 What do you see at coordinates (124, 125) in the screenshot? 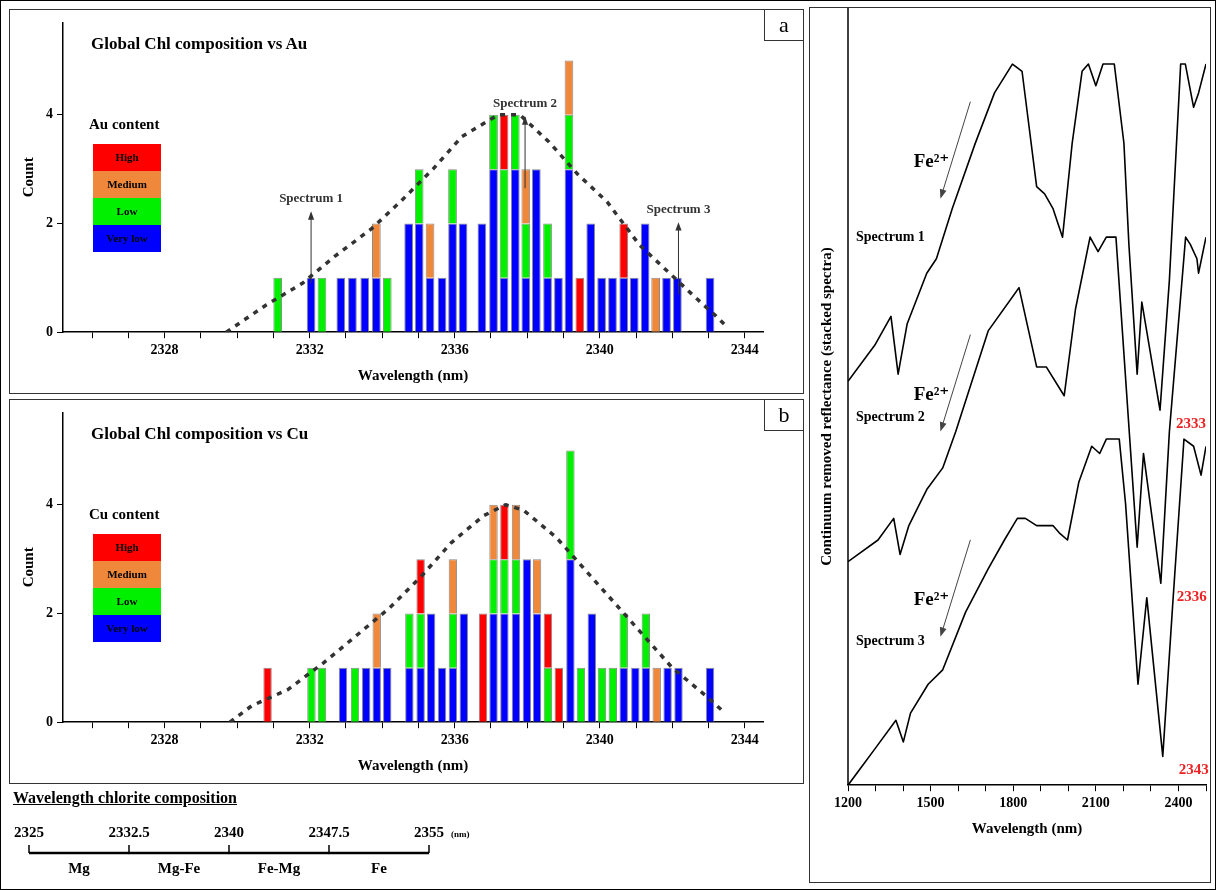
I see `legend-title: Au content` at bounding box center [124, 125].